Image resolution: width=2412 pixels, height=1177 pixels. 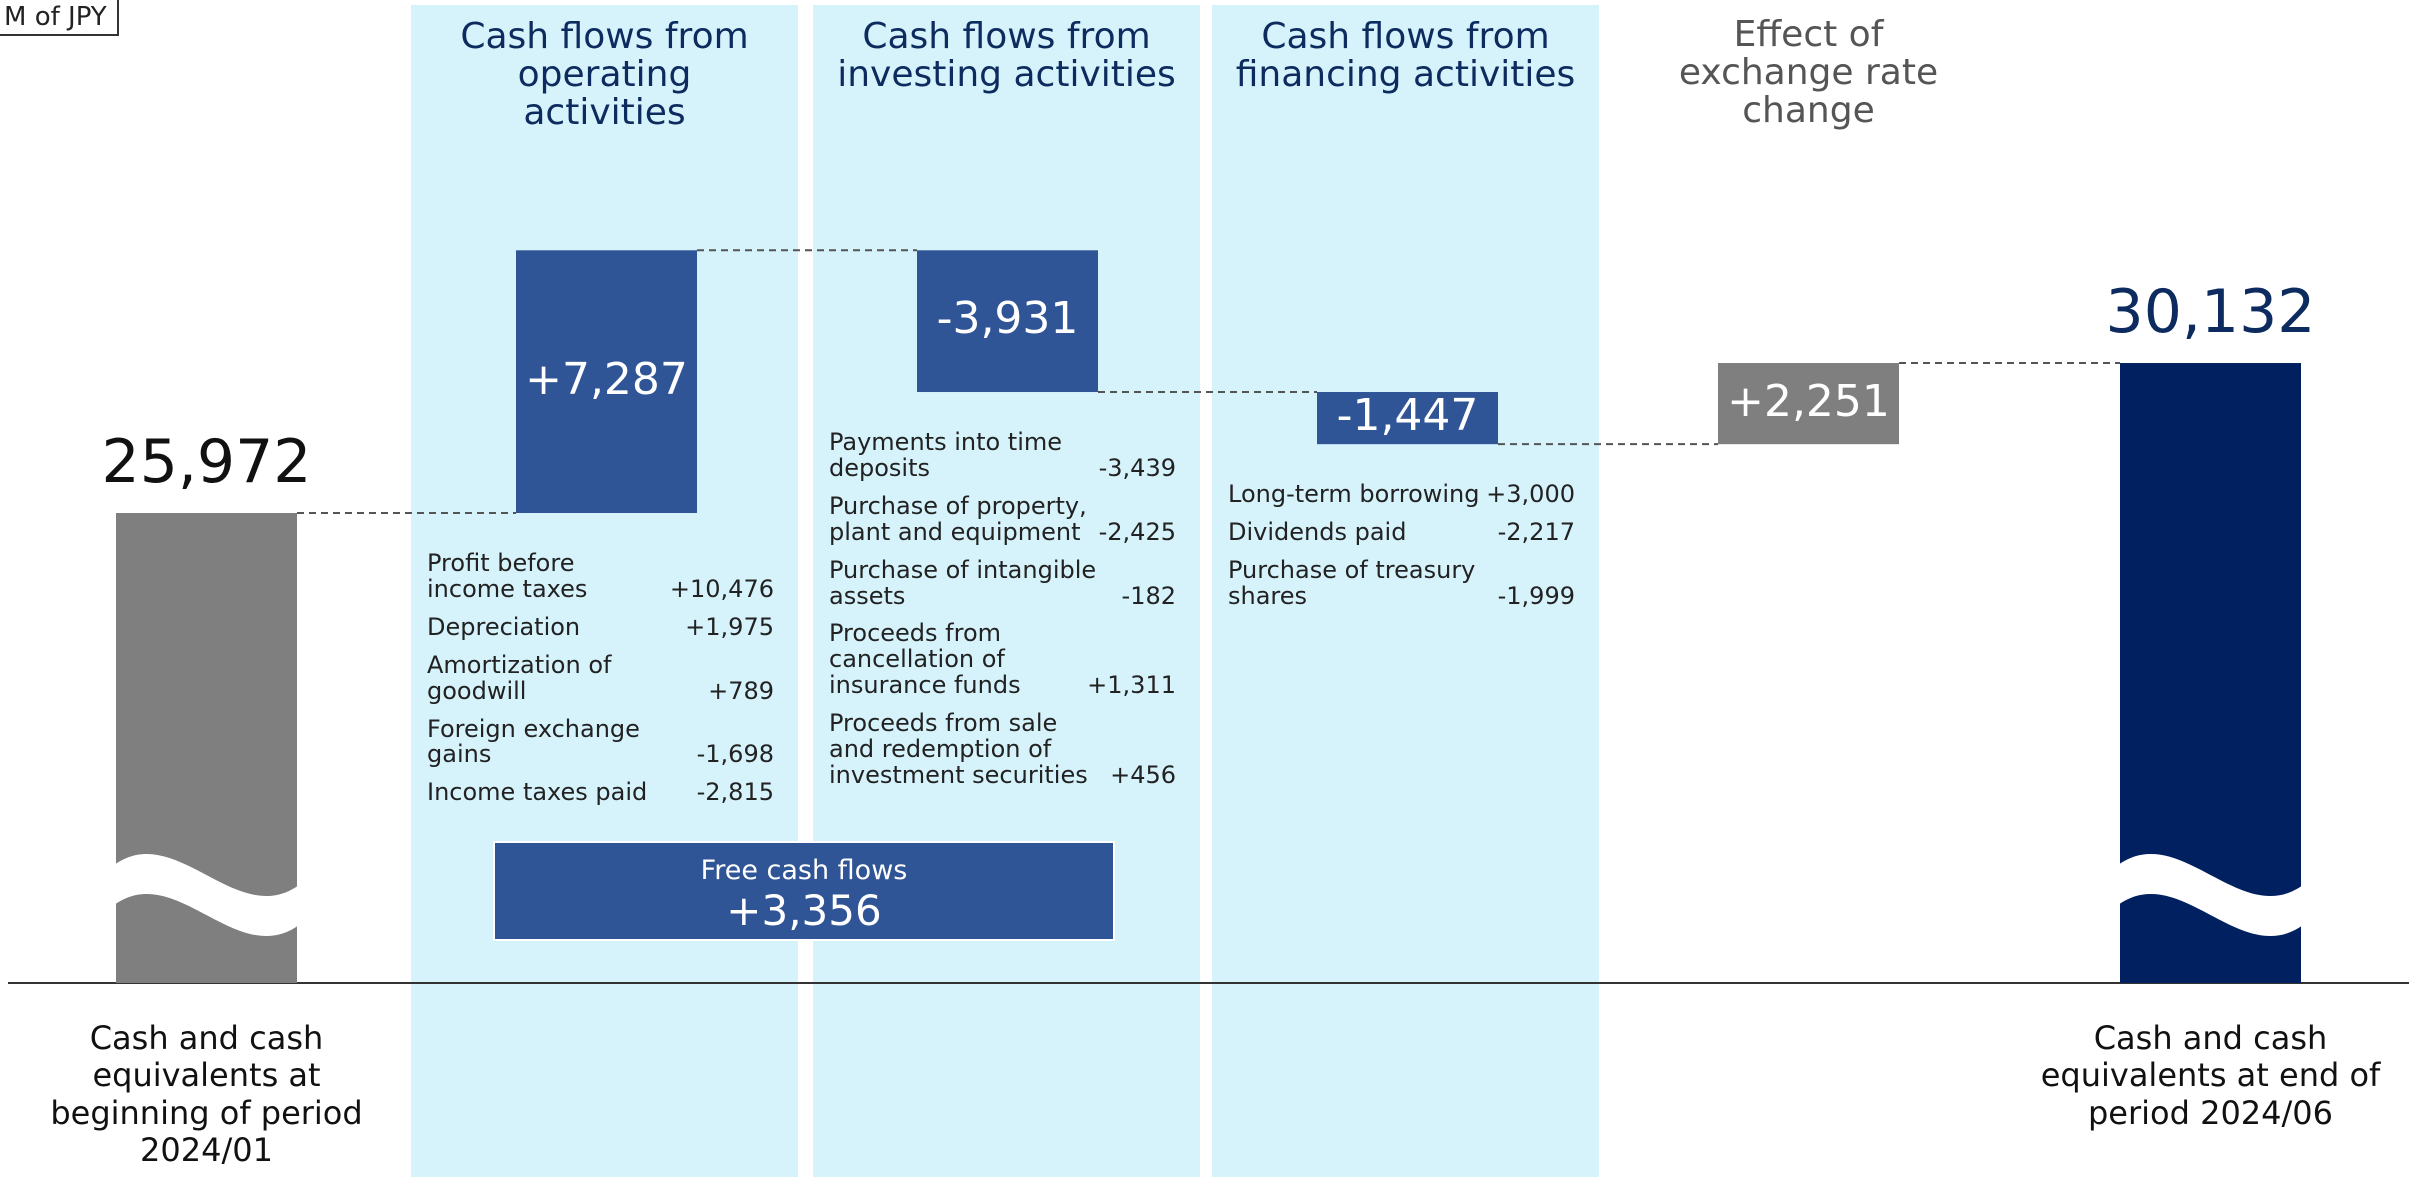 I want to click on column-title: Effect of exchange rate change, so click(x=1808, y=72).